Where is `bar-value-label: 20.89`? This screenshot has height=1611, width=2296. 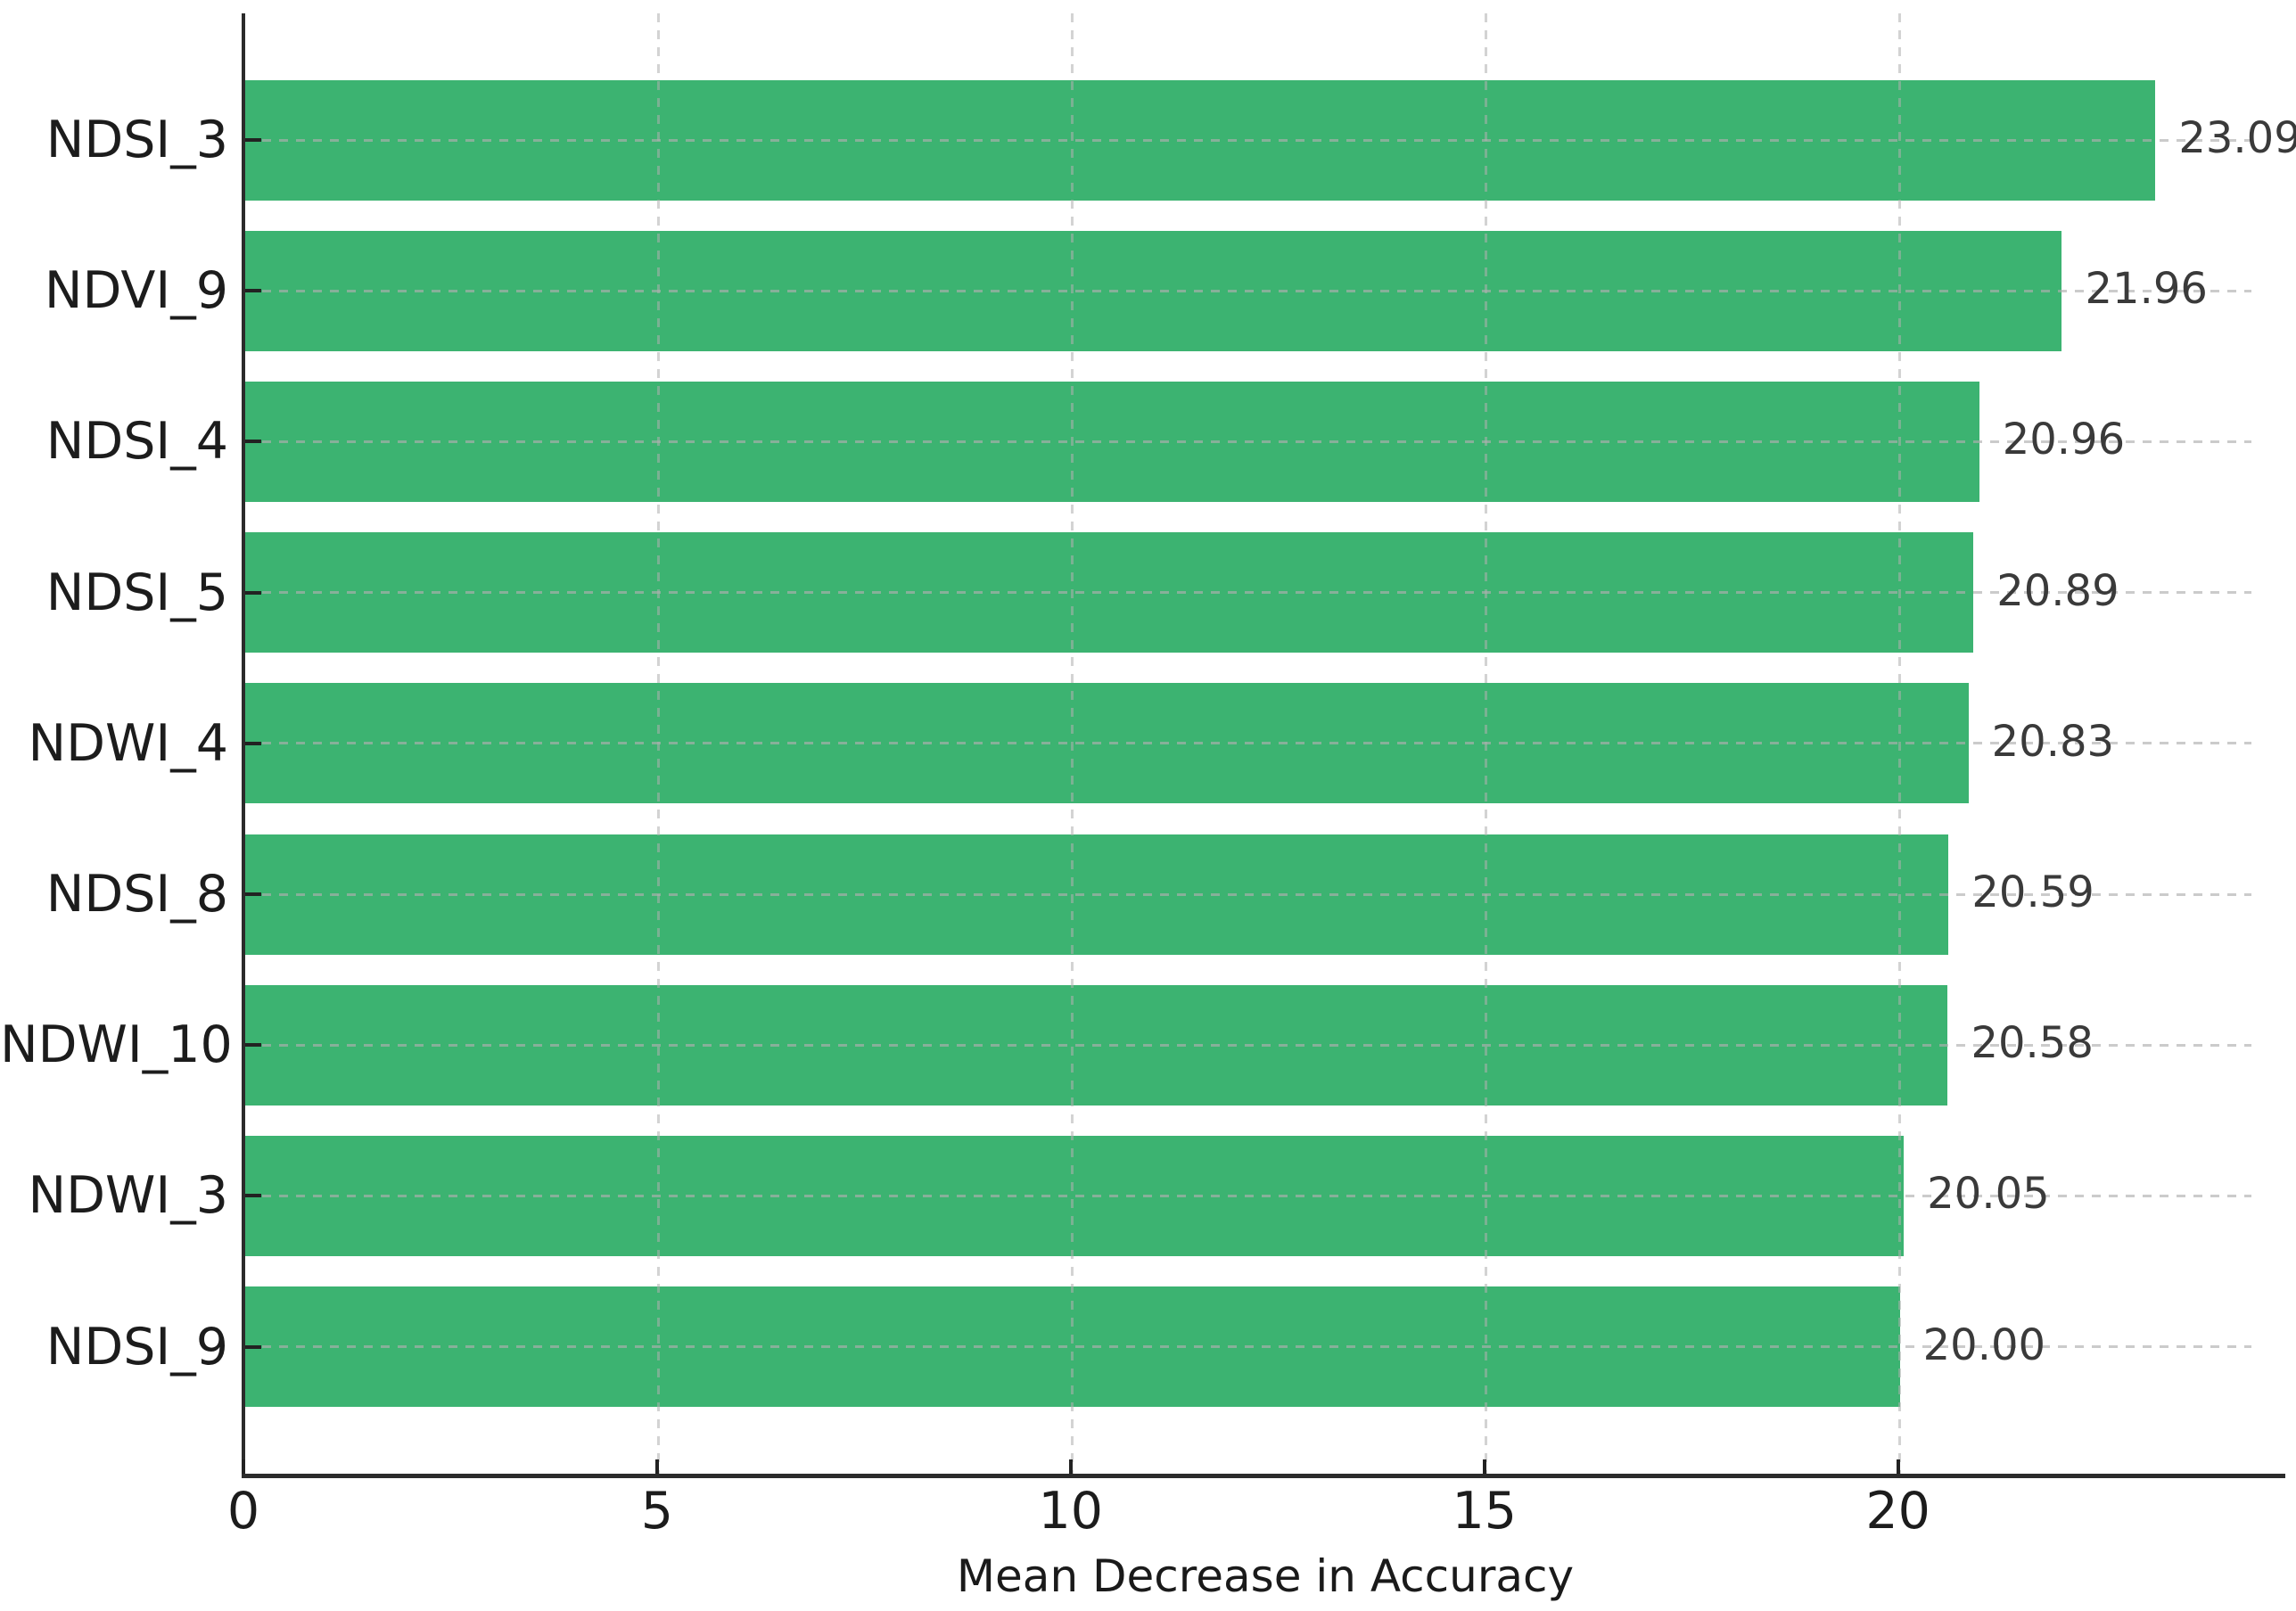
bar-value-label: 20.89 is located at coordinates (2057, 591).